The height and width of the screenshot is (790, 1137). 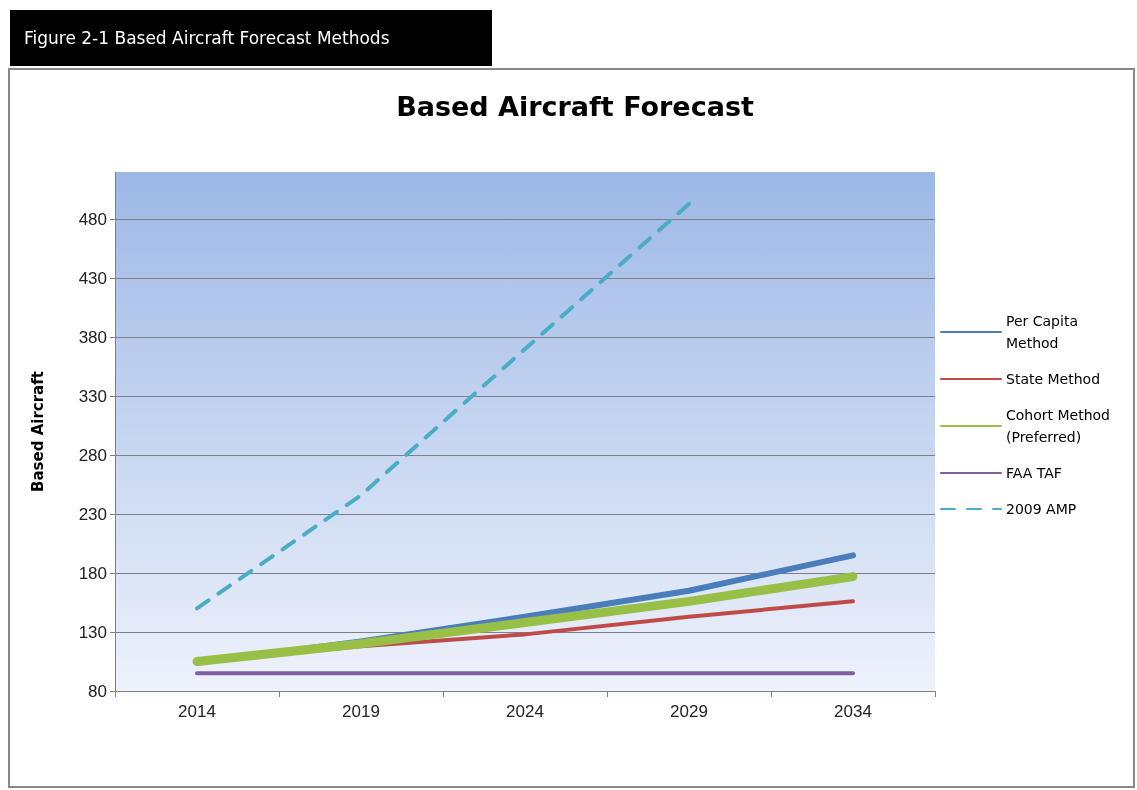 I want to click on x-tick-label: 2019, so click(x=361, y=711).